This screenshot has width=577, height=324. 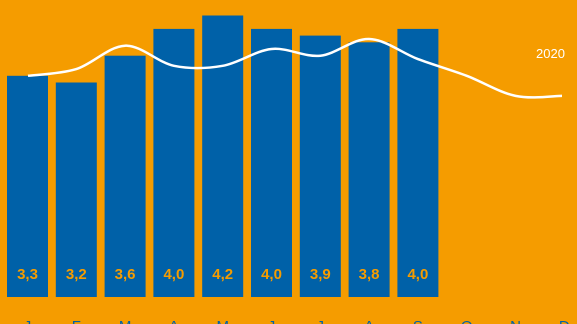 I want to click on x-tick-label: S, so click(x=418, y=321).